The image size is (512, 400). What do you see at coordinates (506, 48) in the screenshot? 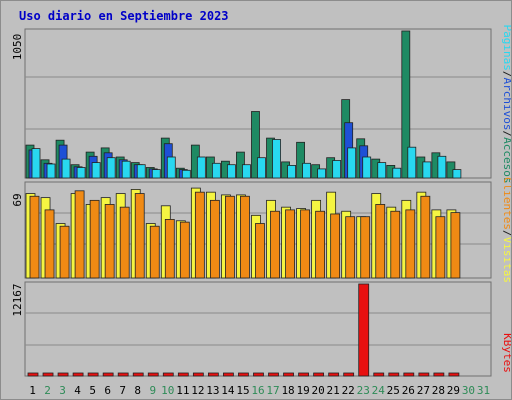
I see `legend-top-item: Páginas` at bounding box center [506, 48].